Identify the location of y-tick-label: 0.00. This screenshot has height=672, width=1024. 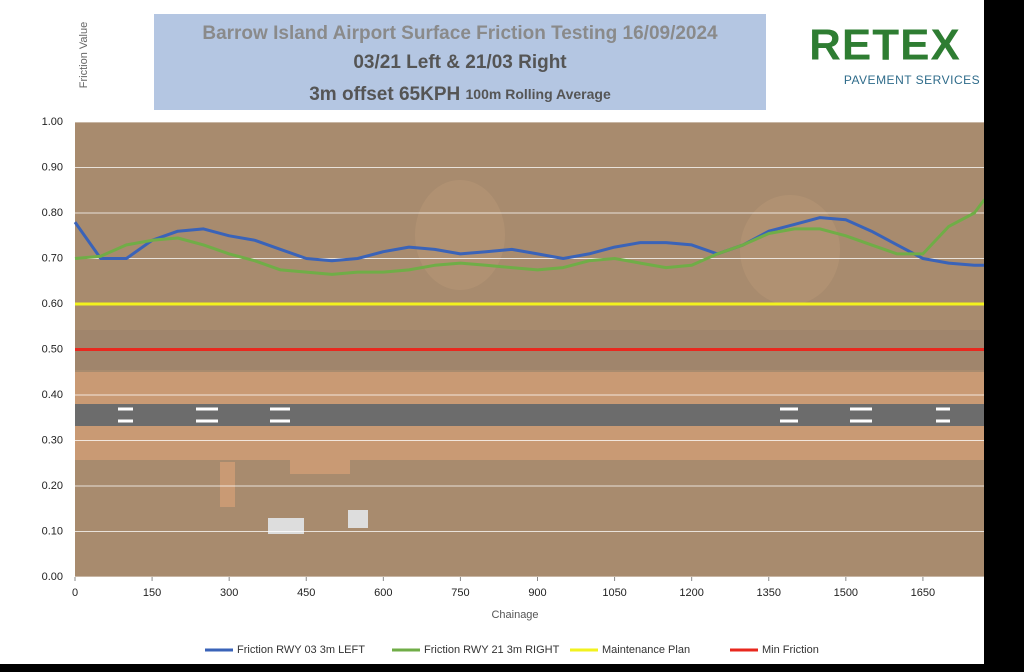
(52, 577).